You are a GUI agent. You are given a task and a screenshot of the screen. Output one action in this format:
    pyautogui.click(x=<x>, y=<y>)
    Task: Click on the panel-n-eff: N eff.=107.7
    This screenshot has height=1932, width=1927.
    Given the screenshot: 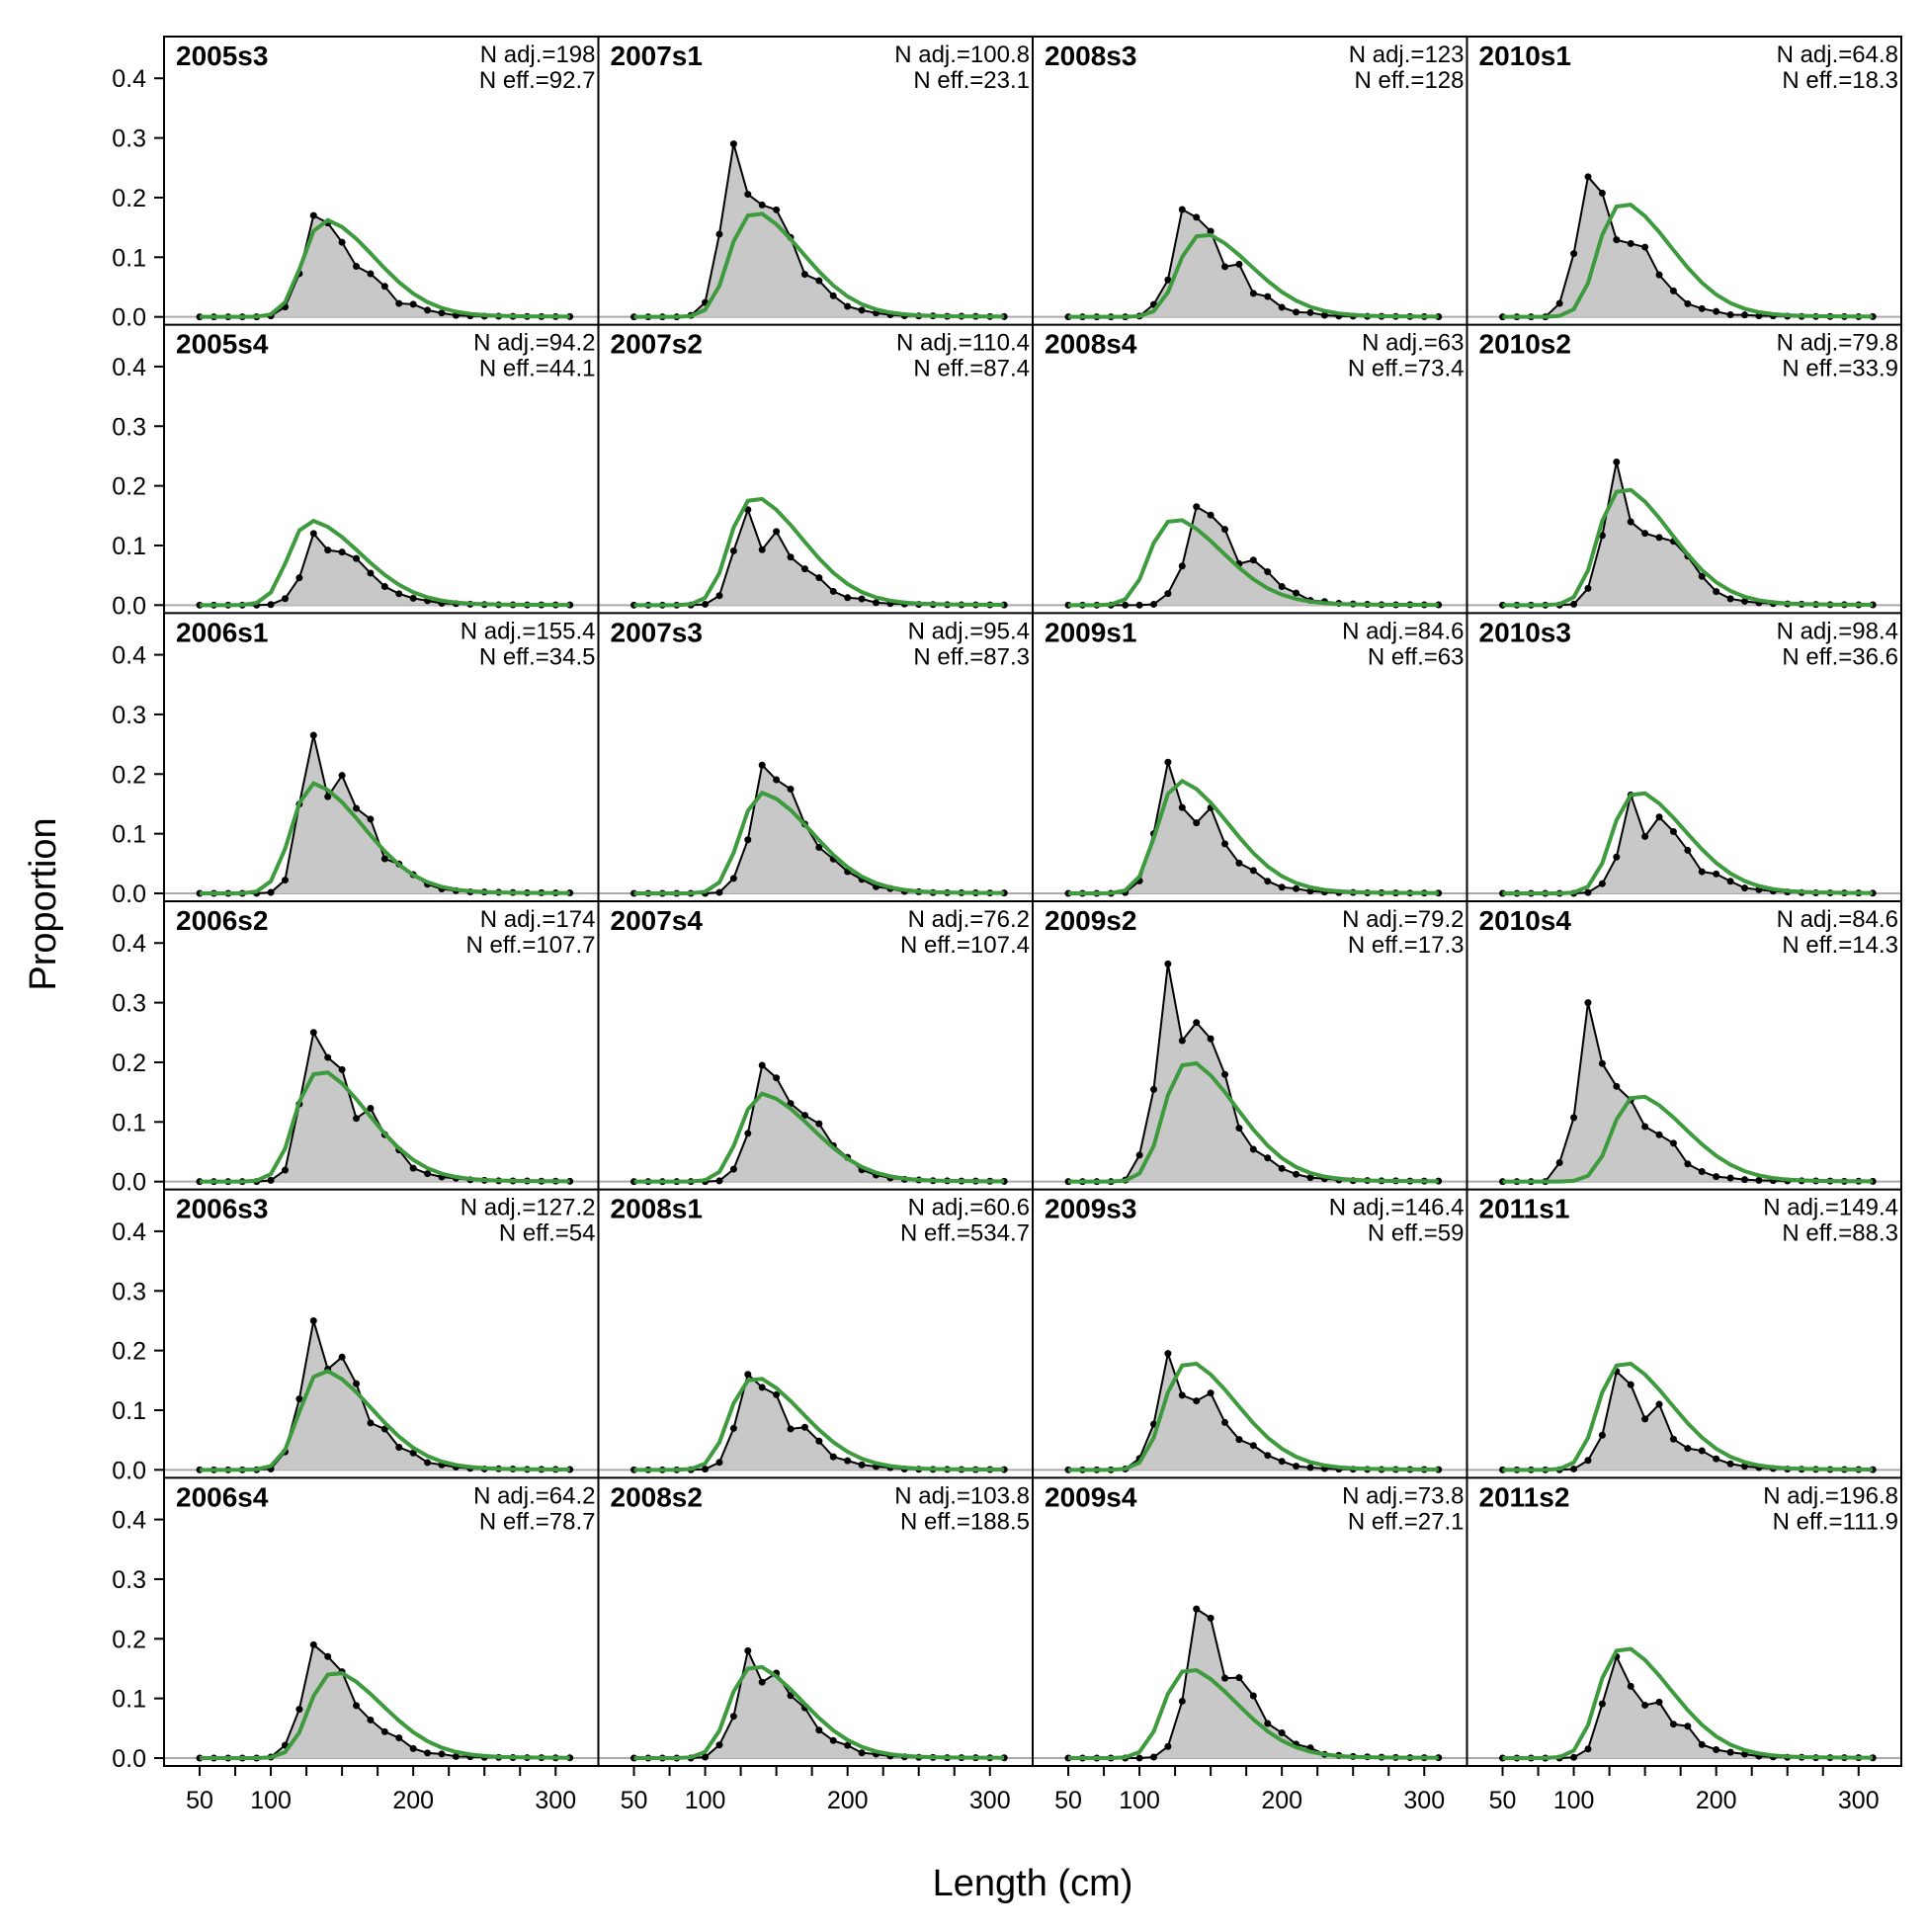 What is the action you would take?
    pyautogui.click(x=531, y=945)
    